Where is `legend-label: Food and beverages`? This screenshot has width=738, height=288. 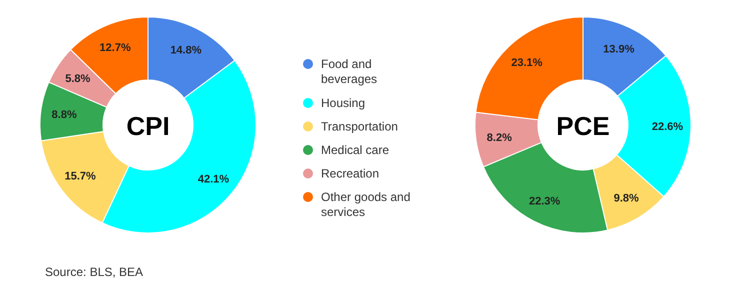
legend-label: Food and beverages is located at coordinates (349, 71).